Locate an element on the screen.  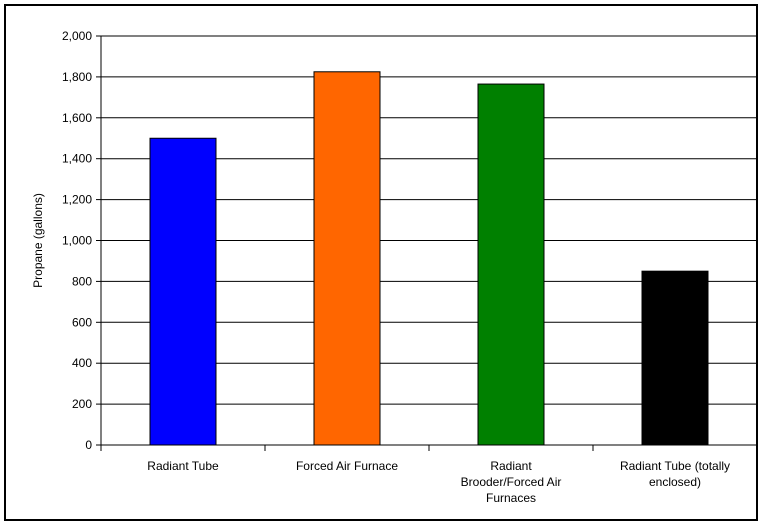
y-tick-label: 2,000 is located at coordinates (77, 36).